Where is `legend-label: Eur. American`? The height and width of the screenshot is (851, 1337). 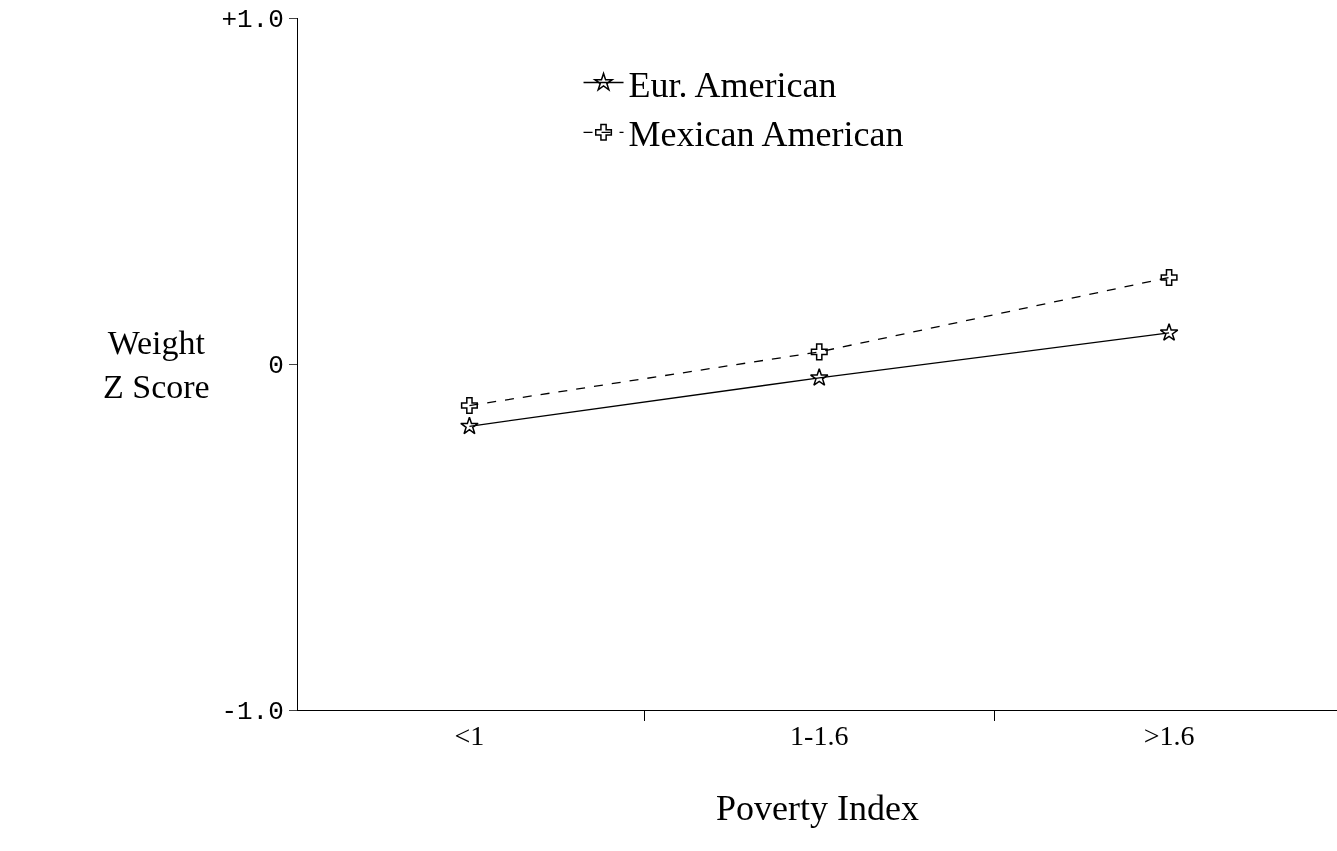
legend-label: Eur. American is located at coordinates (732, 84).